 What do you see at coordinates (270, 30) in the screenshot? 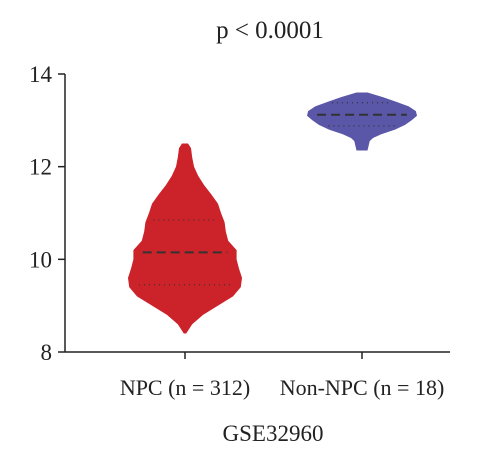
I see `chart-title: p < 0.0001` at bounding box center [270, 30].